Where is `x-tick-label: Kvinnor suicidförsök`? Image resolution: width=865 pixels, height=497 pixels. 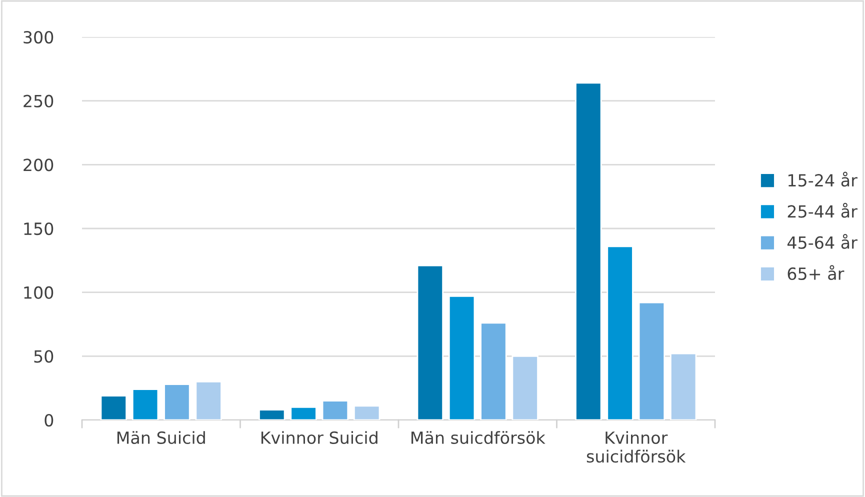 x-tick-label: Kvinnor suicidförsök is located at coordinates (636, 447).